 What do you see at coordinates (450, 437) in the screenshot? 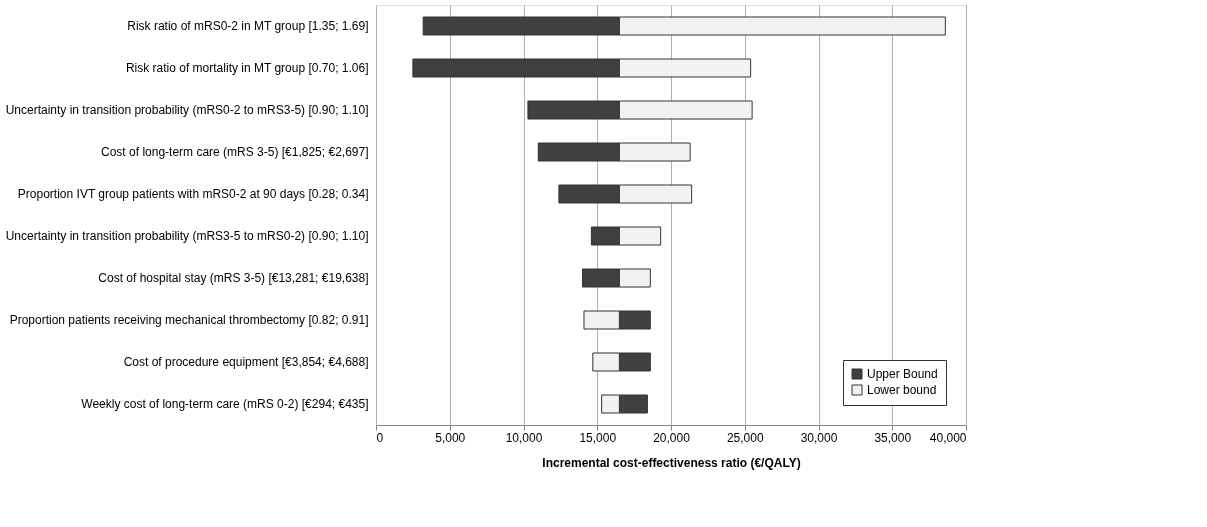
I see `x-tick-label: 5,000` at bounding box center [450, 437].